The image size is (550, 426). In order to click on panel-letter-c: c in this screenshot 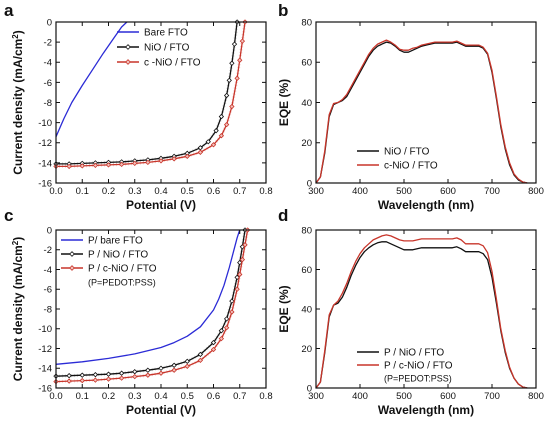, I will do `click(8, 215)`.